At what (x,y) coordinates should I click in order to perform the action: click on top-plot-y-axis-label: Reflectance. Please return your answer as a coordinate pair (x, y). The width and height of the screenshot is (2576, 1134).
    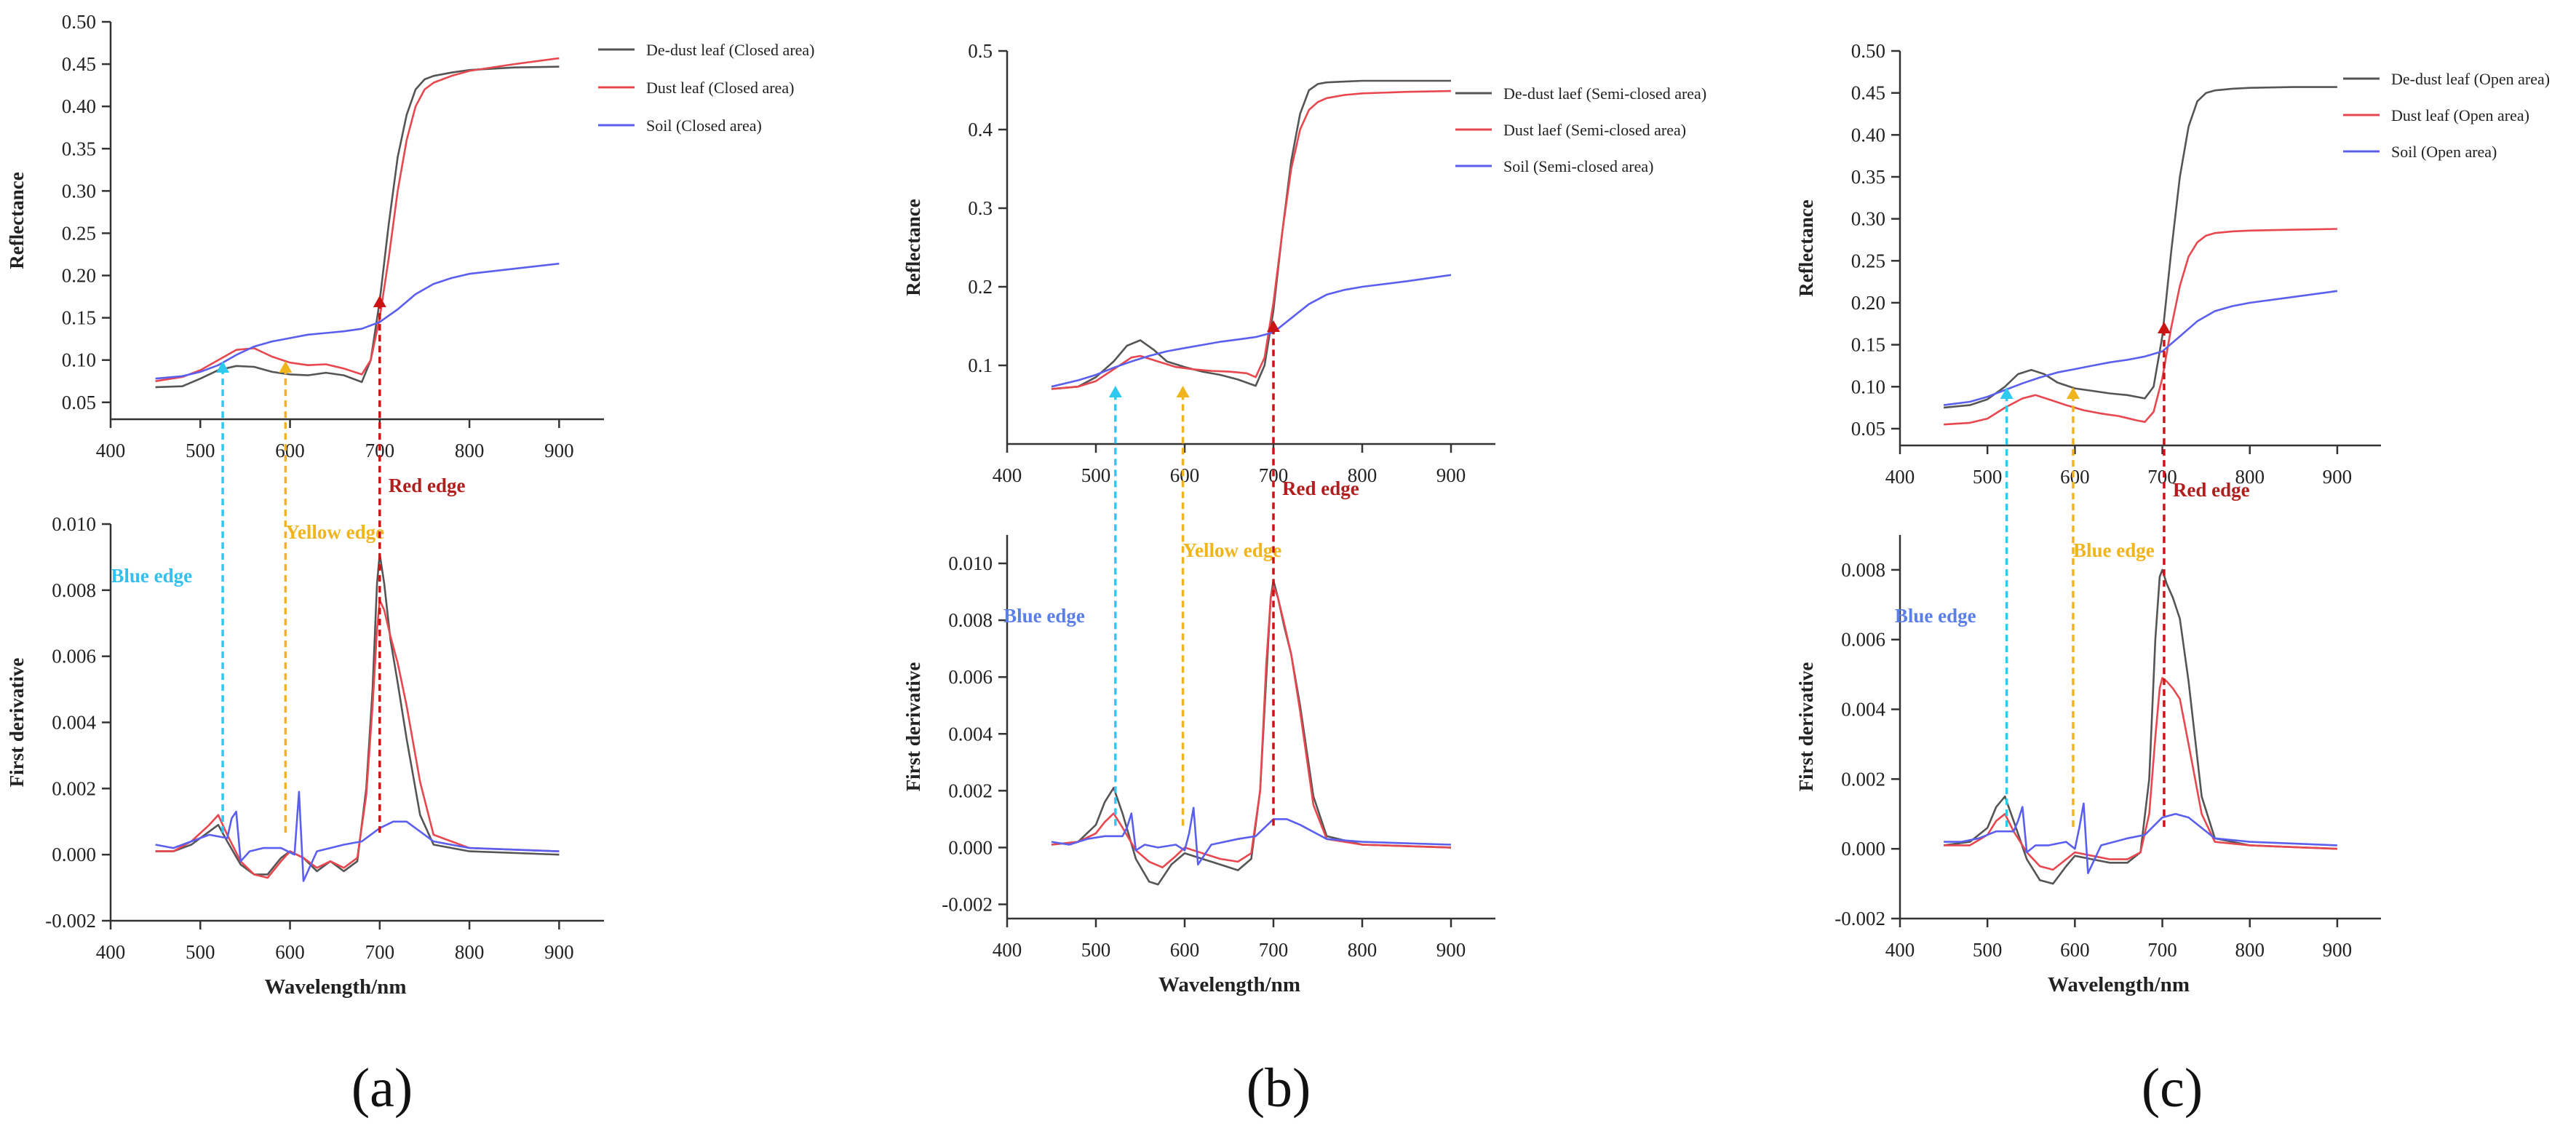
    Looking at the image, I should click on (913, 247).